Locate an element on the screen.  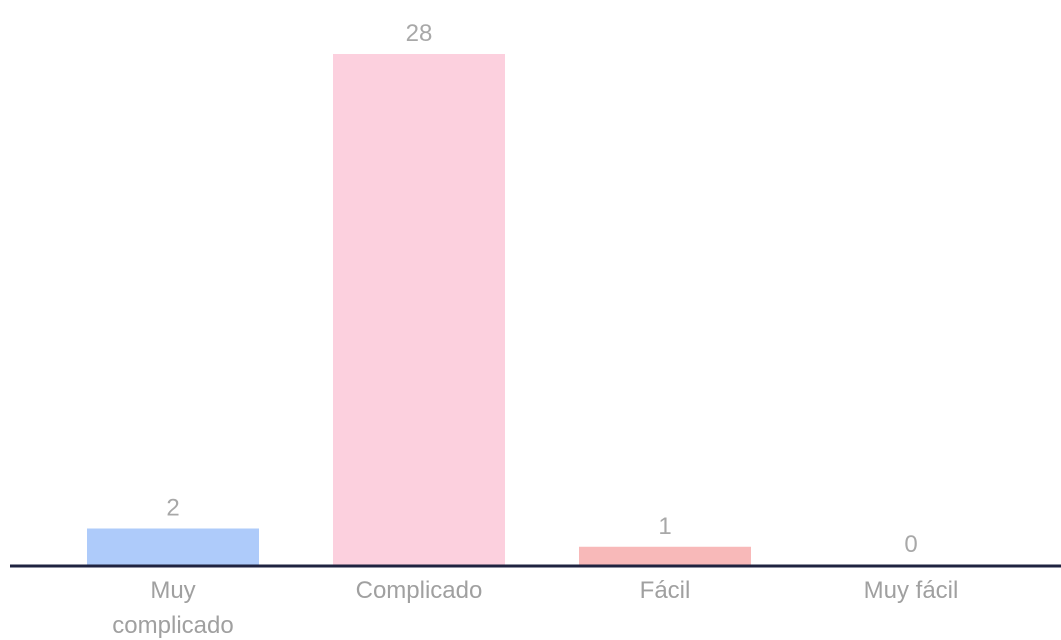
x-tick-label-0-line-1: complicado is located at coordinates (172, 625).